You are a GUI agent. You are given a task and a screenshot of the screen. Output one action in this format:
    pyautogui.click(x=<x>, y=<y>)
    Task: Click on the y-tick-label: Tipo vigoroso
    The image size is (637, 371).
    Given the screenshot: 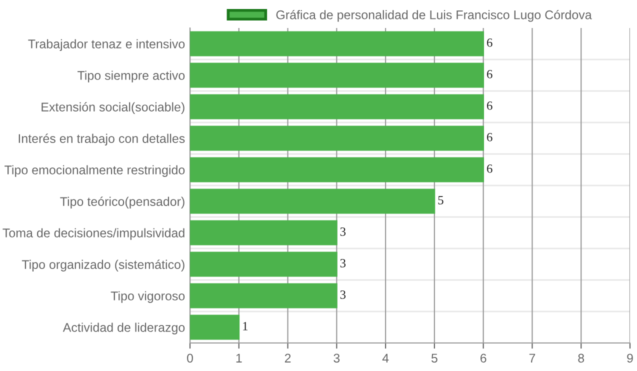 What is the action you would take?
    pyautogui.click(x=147, y=297)
    